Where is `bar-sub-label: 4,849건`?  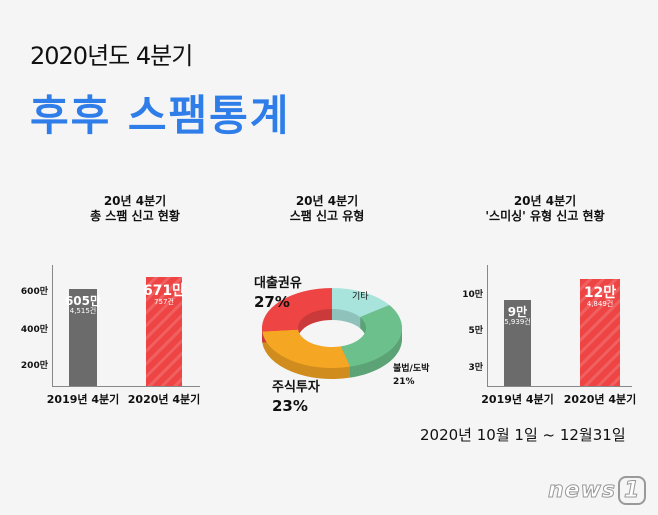
bar-sub-label: 4,849건 is located at coordinates (600, 303).